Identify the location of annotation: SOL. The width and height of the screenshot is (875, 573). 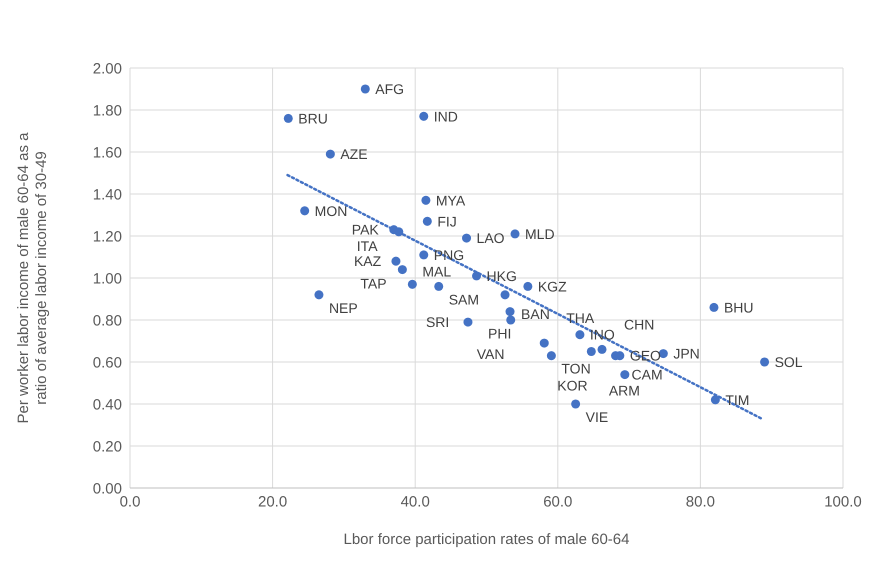
(788, 362).